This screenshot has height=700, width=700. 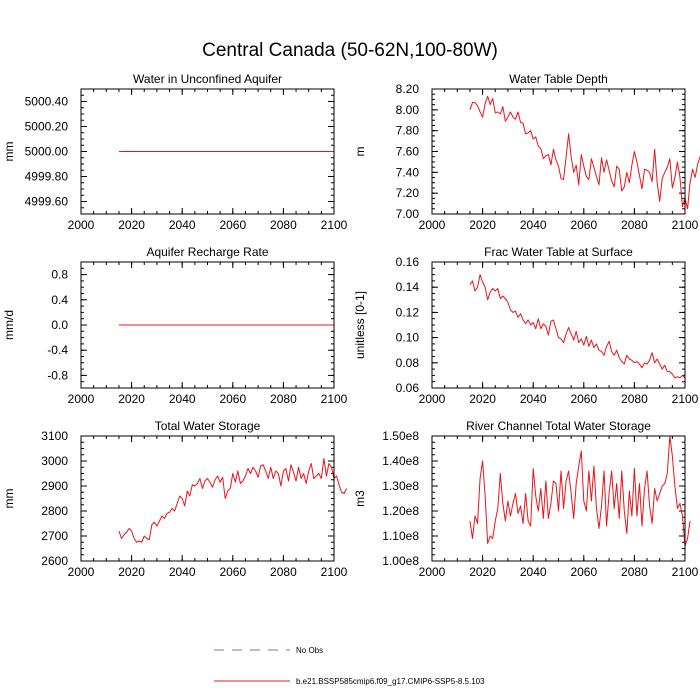 What do you see at coordinates (47, 152) in the screenshot?
I see `y-tick-label: 5000.00` at bounding box center [47, 152].